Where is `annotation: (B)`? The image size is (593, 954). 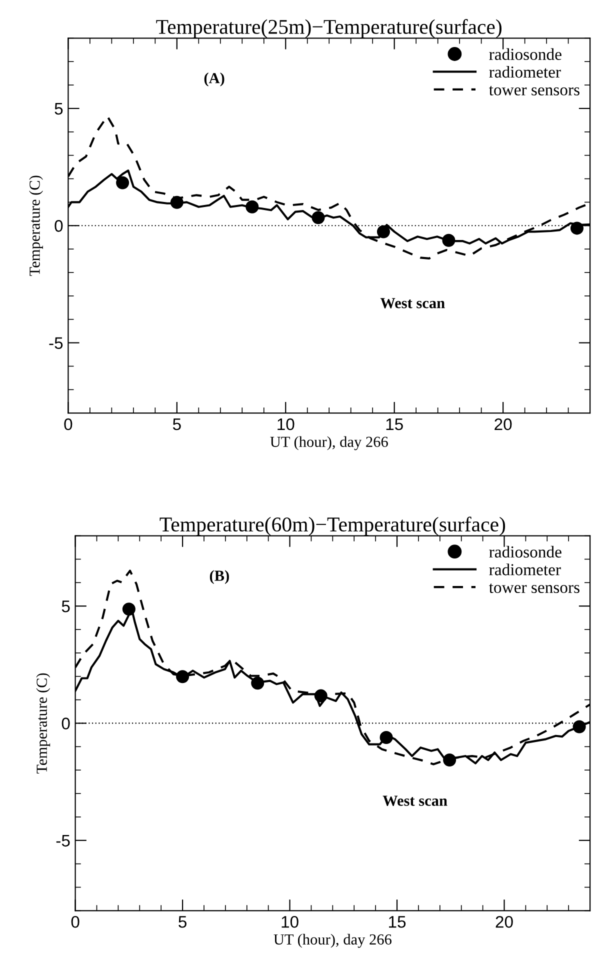 annotation: (B) is located at coordinates (219, 577).